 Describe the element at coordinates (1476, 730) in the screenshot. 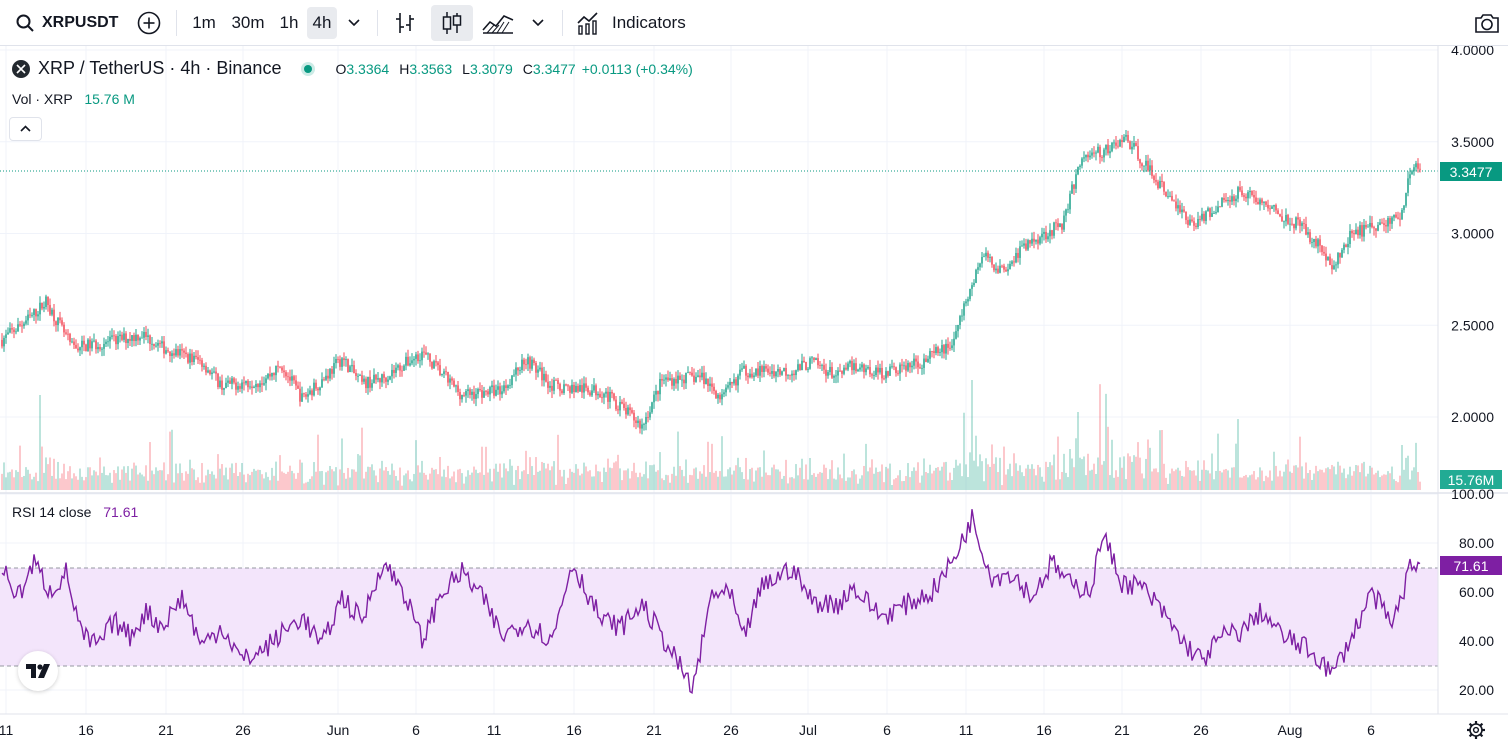

I see `gear-icon` at that location.